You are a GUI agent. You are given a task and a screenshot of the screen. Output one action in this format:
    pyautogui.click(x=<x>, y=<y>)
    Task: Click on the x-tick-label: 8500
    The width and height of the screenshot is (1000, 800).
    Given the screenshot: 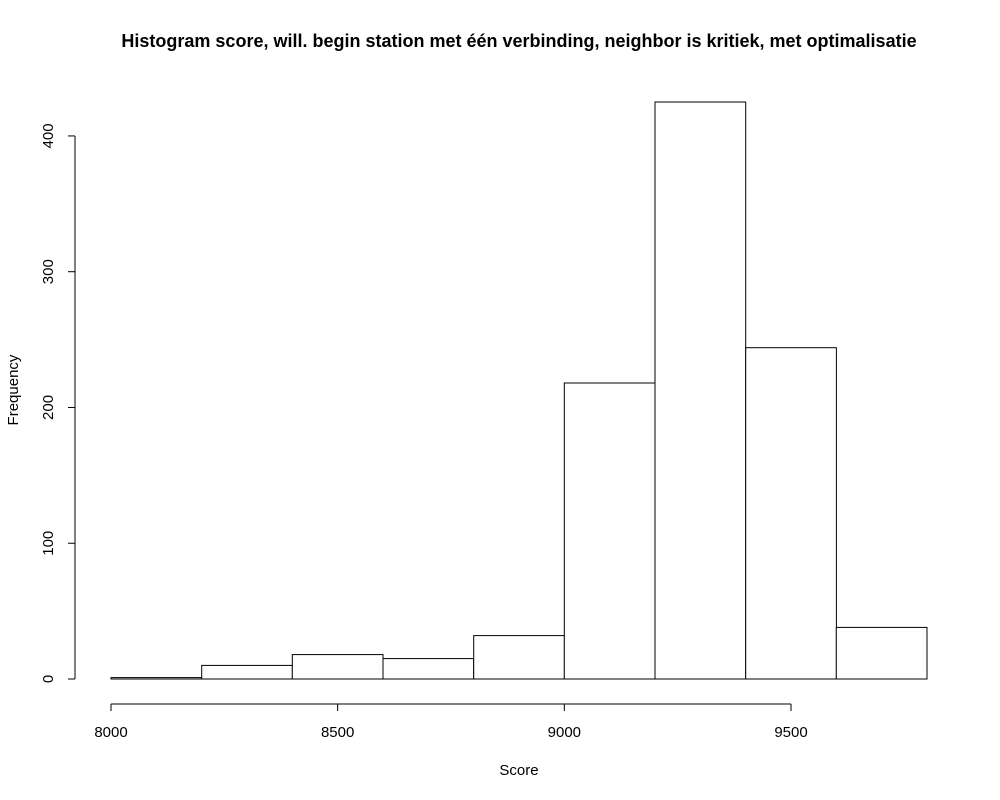 What is the action you would take?
    pyautogui.click(x=337, y=732)
    